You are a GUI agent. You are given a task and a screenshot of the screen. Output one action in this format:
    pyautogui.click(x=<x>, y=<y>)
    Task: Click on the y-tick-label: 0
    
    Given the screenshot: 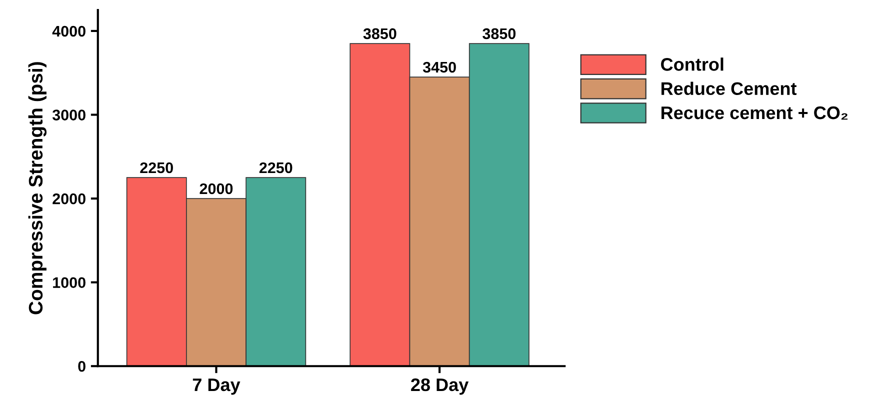 What is the action you would take?
    pyautogui.click(x=82, y=366)
    